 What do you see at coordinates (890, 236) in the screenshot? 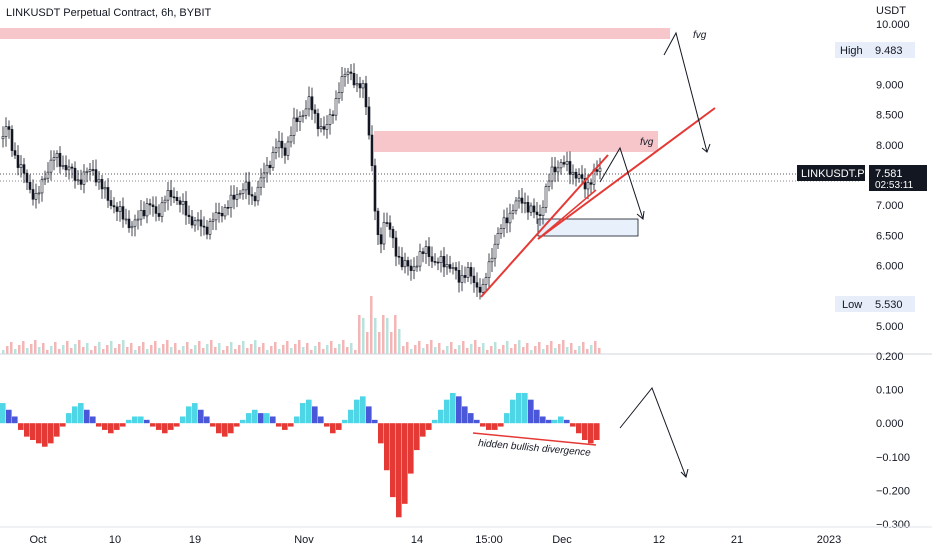
I see `price-tick: 6.500` at bounding box center [890, 236].